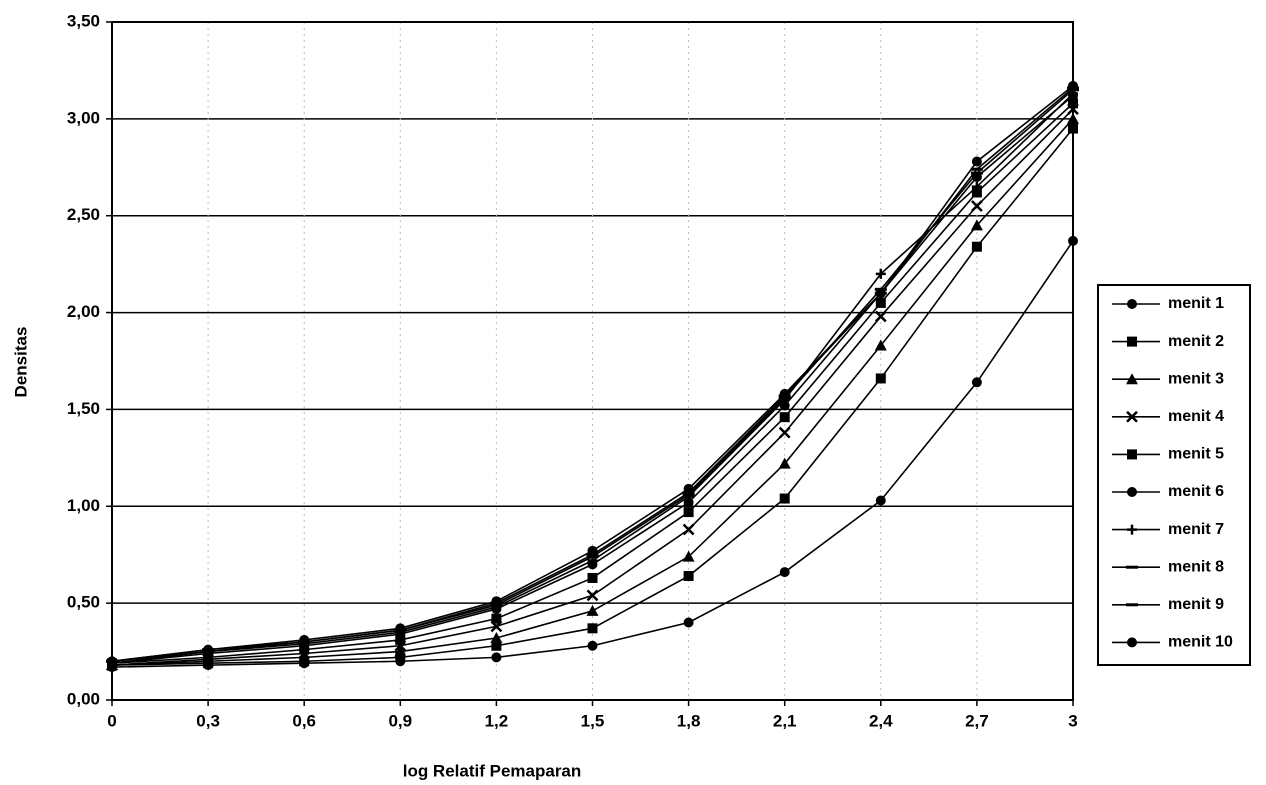  I want to click on y-tick-label: 2,50, so click(83, 214).